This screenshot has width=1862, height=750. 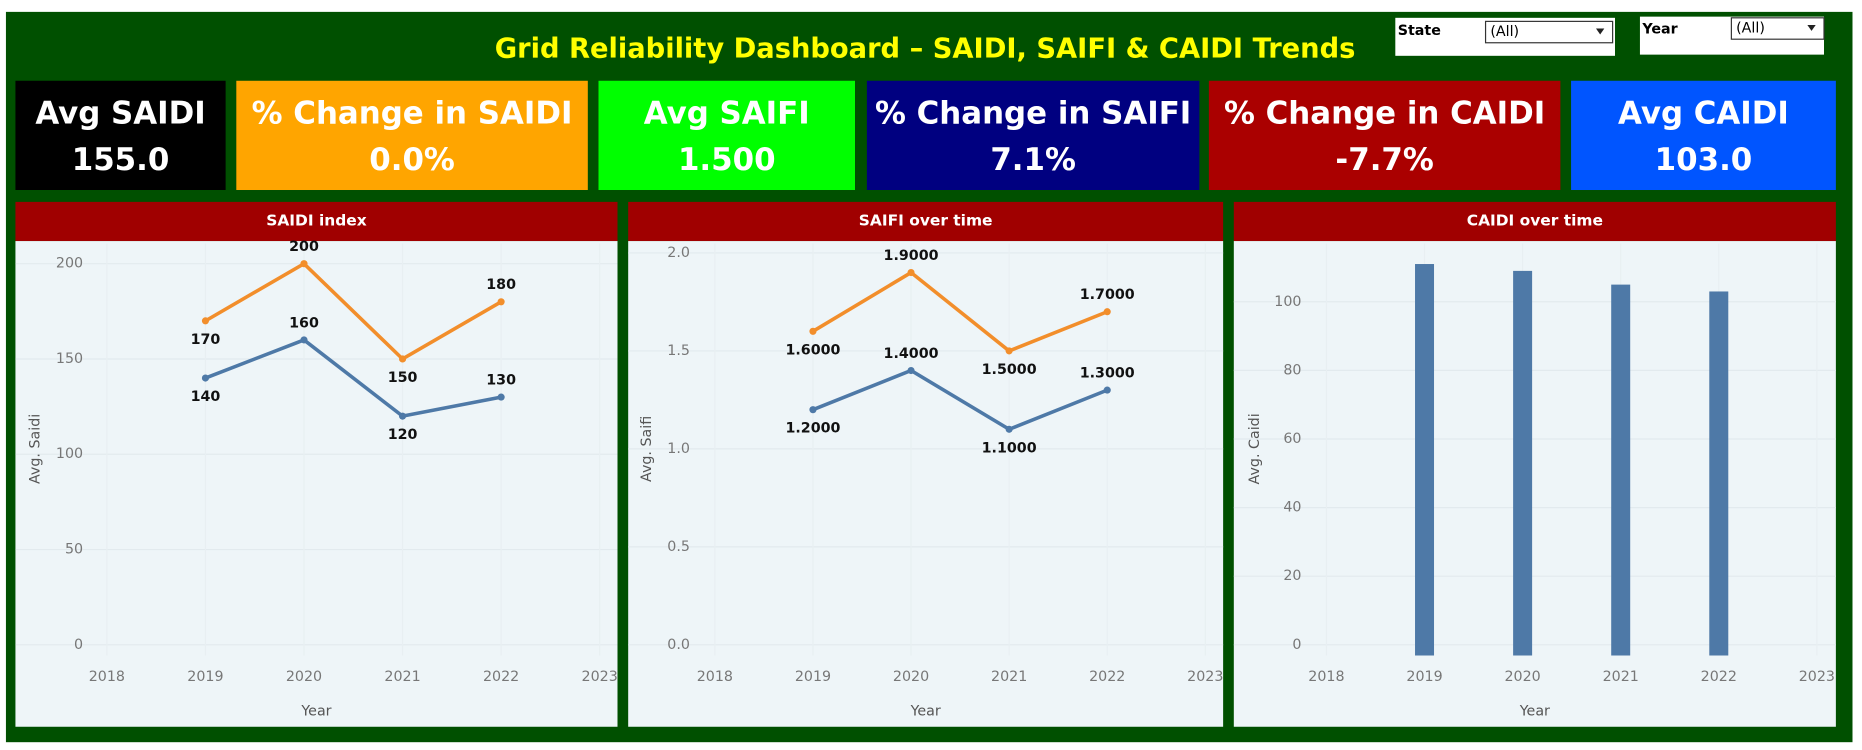 I want to click on kpi-value: 155.0, so click(x=121, y=160).